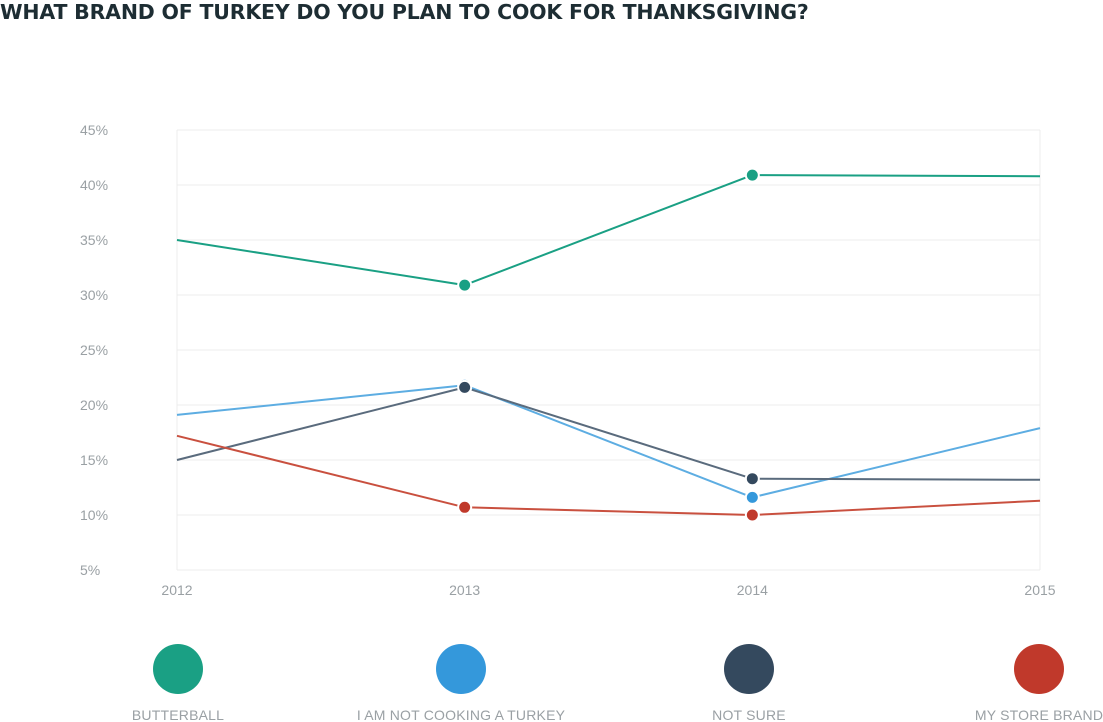 The height and width of the screenshot is (722, 1103). I want to click on x-tick-label: 2015, so click(1039, 590).